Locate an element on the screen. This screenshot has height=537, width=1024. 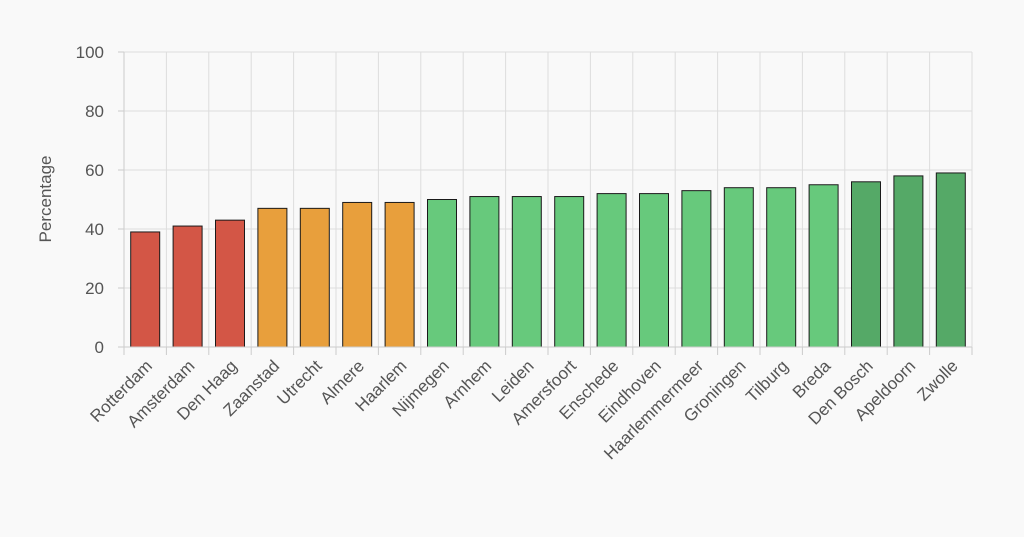
y-tick-label: 0 is located at coordinates (99, 347).